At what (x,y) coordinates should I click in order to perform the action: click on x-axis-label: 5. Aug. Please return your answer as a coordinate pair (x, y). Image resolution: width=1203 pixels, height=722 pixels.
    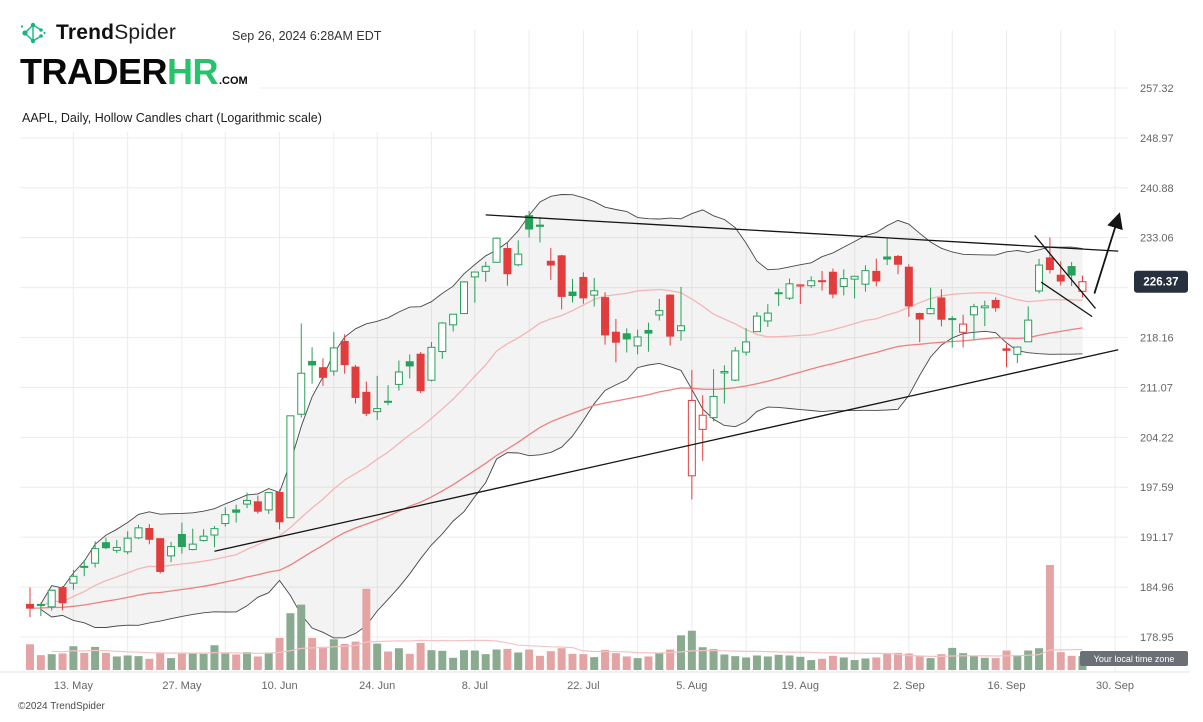
    Looking at the image, I should click on (691, 686).